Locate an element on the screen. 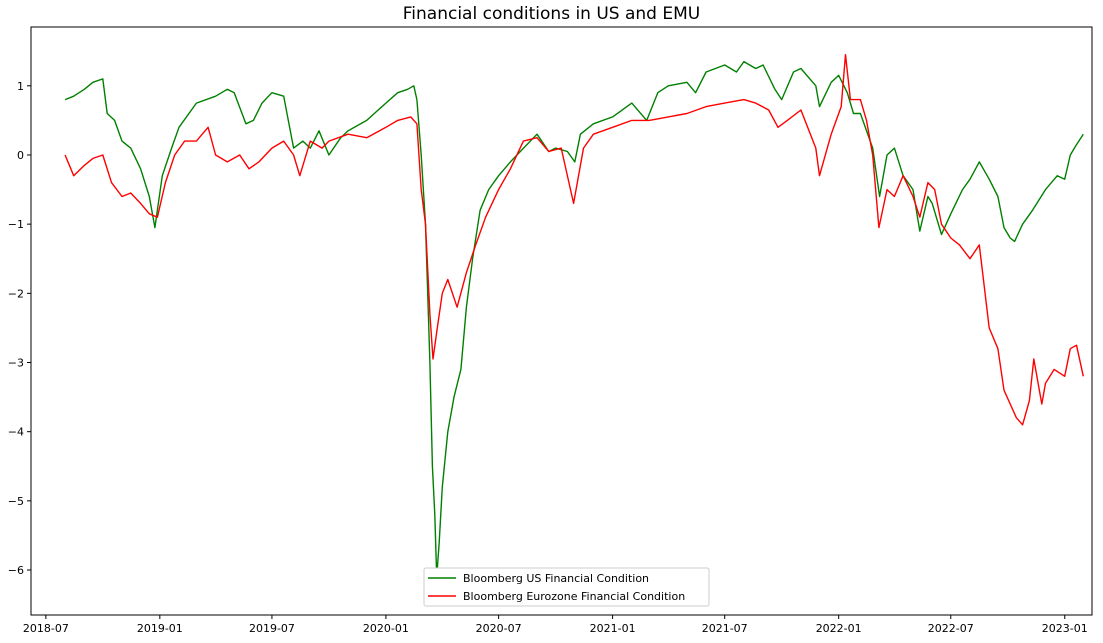  x-tick-label: 2022-01 is located at coordinates (839, 628).